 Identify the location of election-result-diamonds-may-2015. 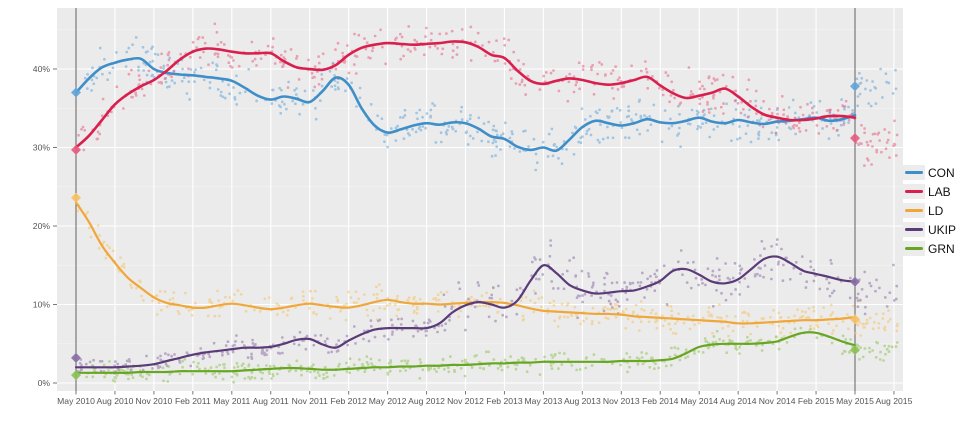
(855, 218).